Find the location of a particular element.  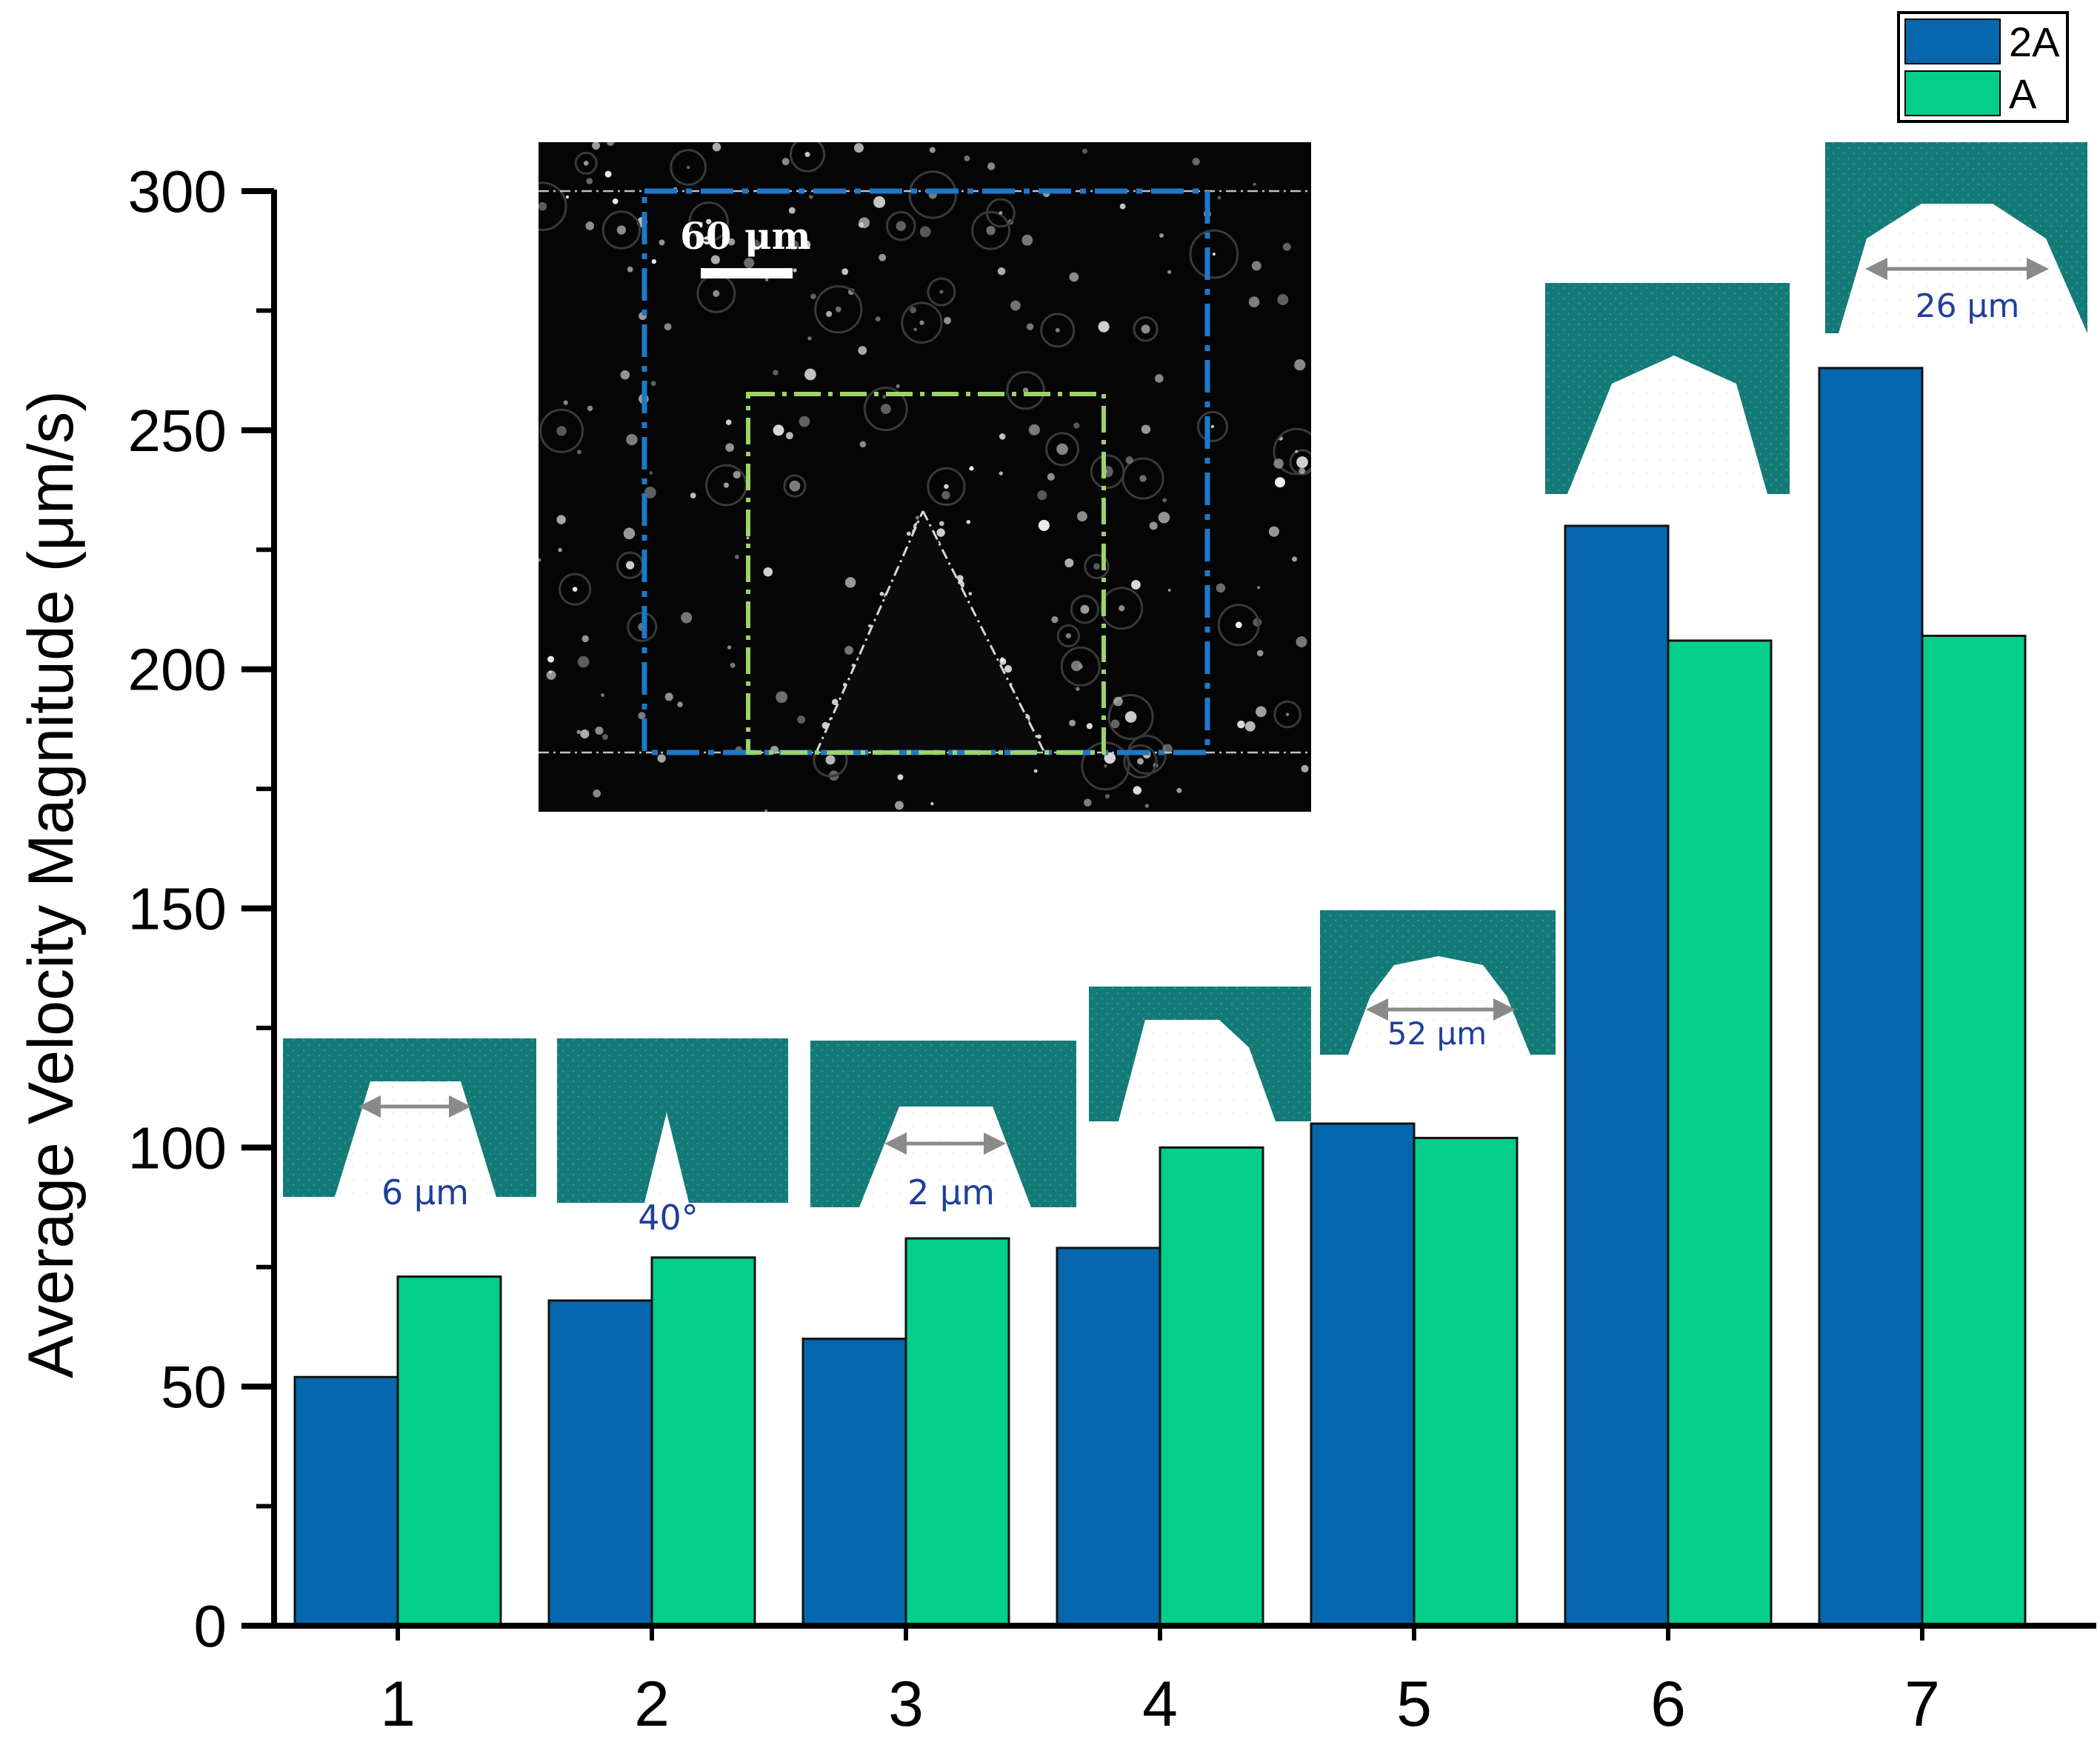

legend-swatch-A is located at coordinates (1952, 93).